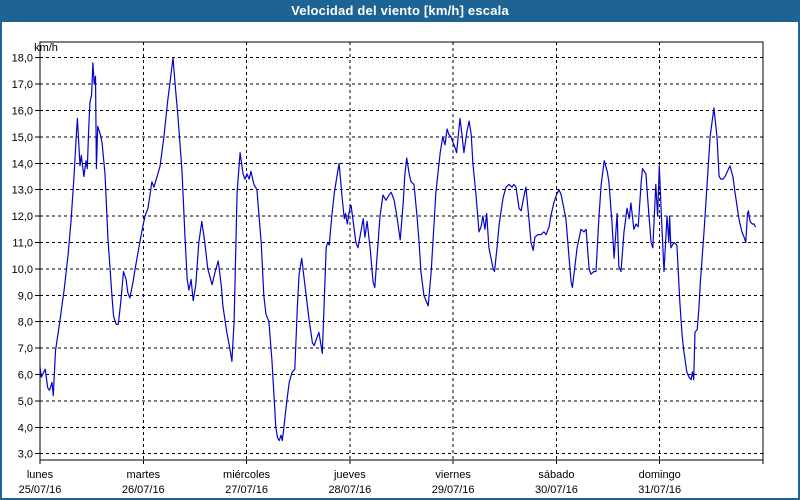  Describe the element at coordinates (349, 475) in the screenshot. I see `day-name-label: jueves` at that location.